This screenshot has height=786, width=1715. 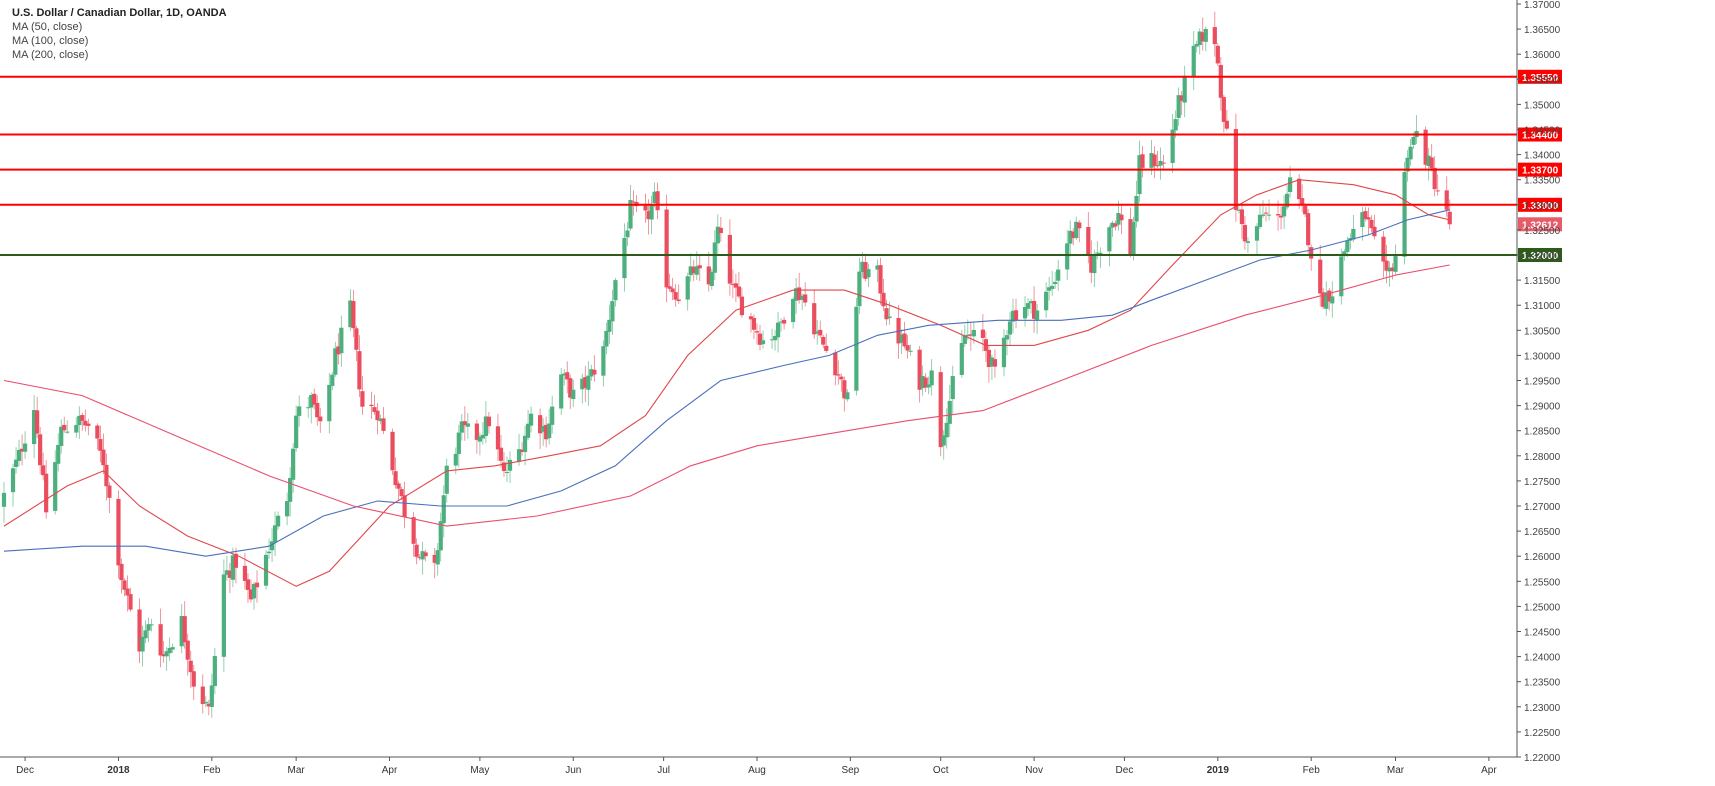 What do you see at coordinates (47, 27) in the screenshot?
I see `legend-ma50: MA (50, close)` at bounding box center [47, 27].